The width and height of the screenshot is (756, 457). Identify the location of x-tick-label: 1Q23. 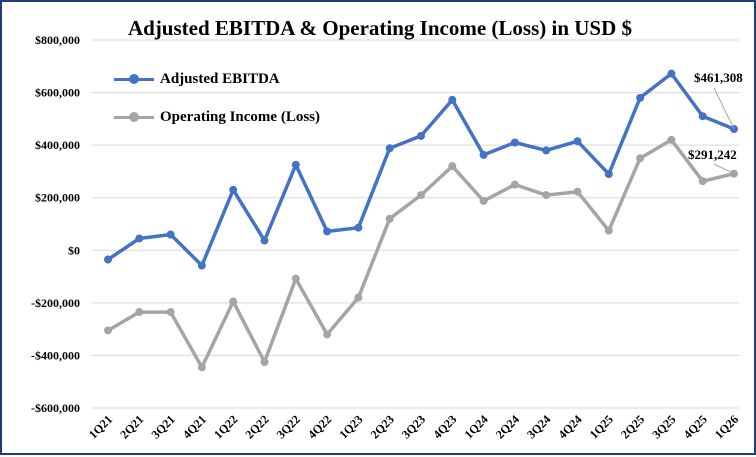
(350, 426).